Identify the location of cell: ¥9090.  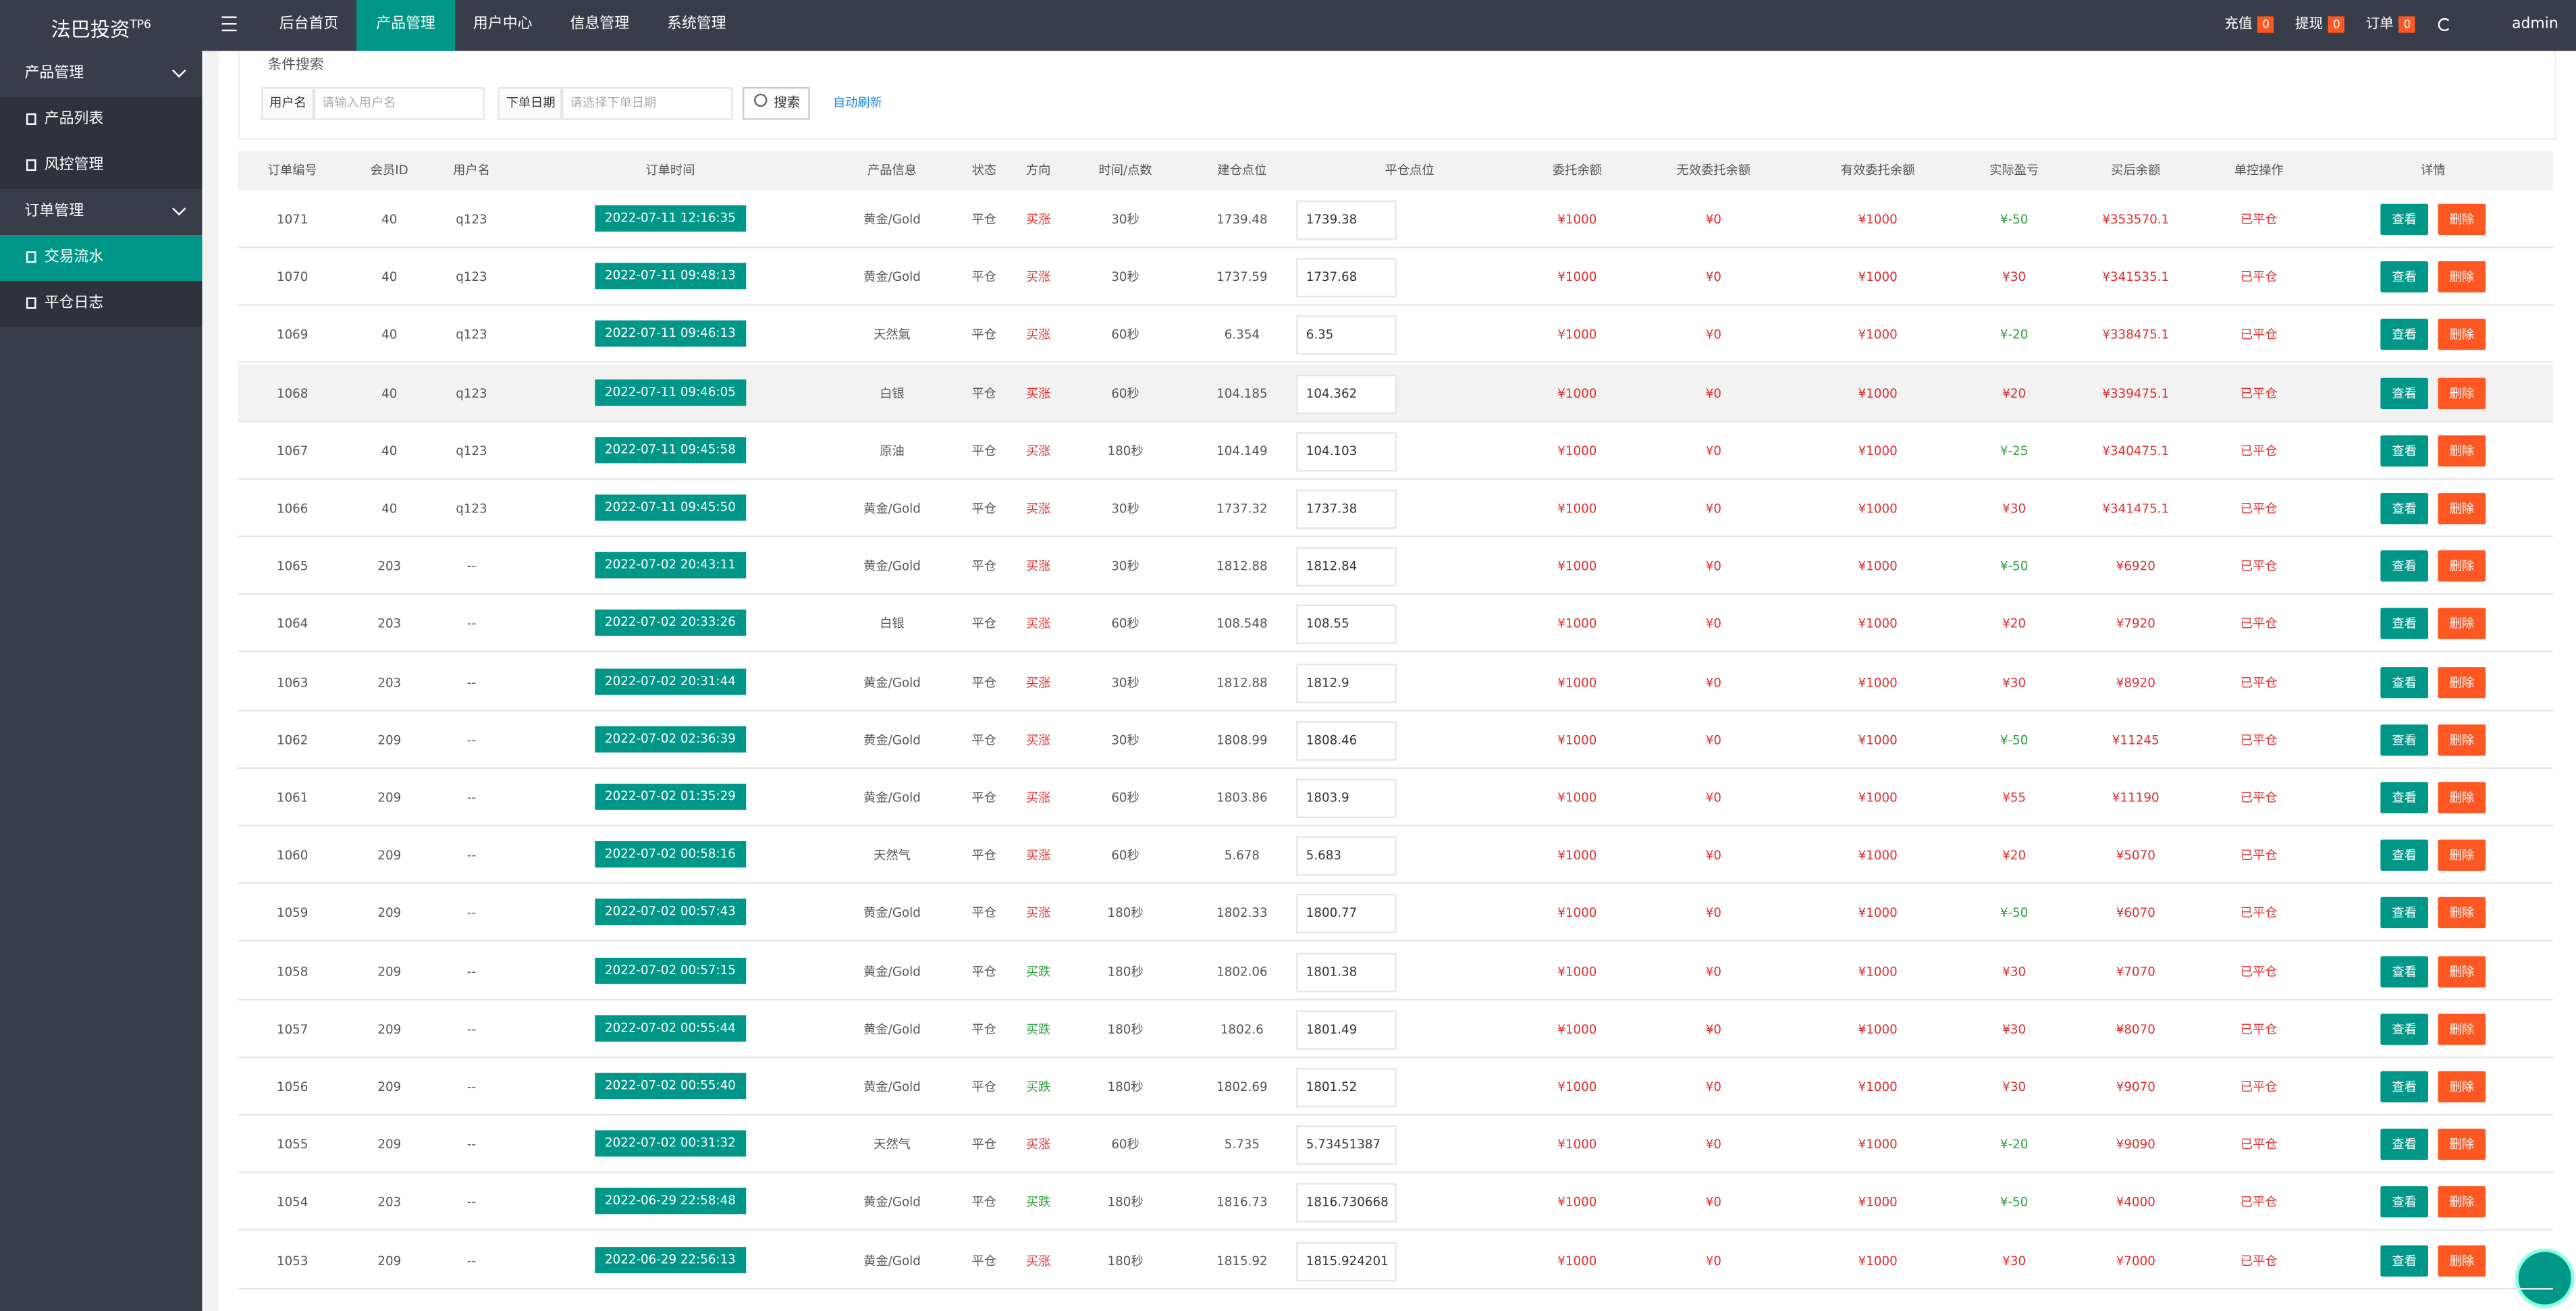
(2135, 1144).